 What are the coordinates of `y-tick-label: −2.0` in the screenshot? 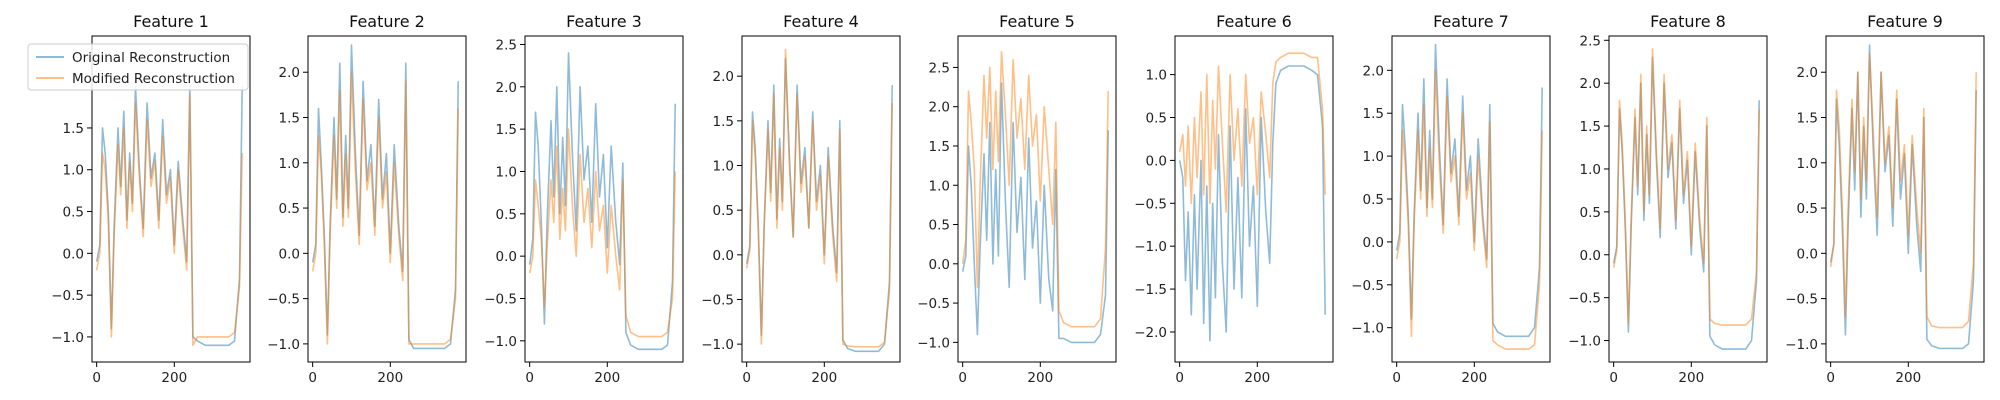 It's located at (1150, 333).